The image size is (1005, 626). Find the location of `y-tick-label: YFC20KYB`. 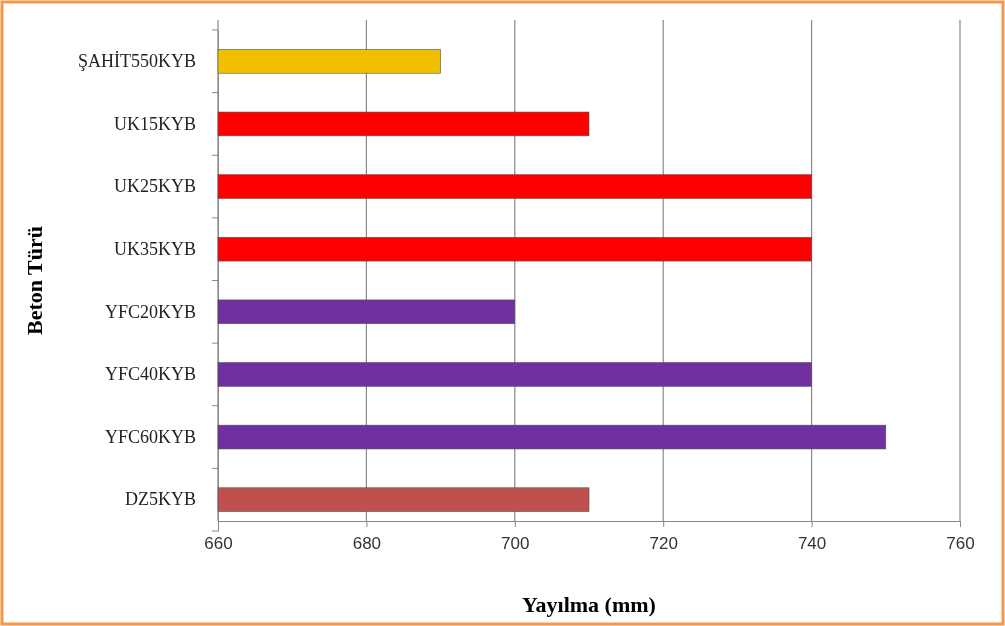

y-tick-label: YFC20KYB is located at coordinates (150, 311).